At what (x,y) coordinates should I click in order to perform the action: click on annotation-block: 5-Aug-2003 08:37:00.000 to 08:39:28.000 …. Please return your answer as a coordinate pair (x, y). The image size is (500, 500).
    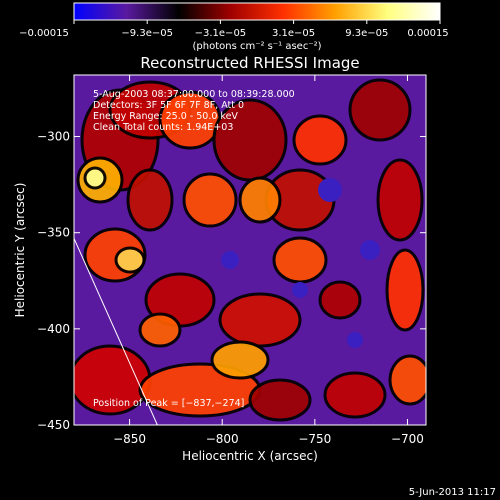
    Looking at the image, I should click on (194, 111).